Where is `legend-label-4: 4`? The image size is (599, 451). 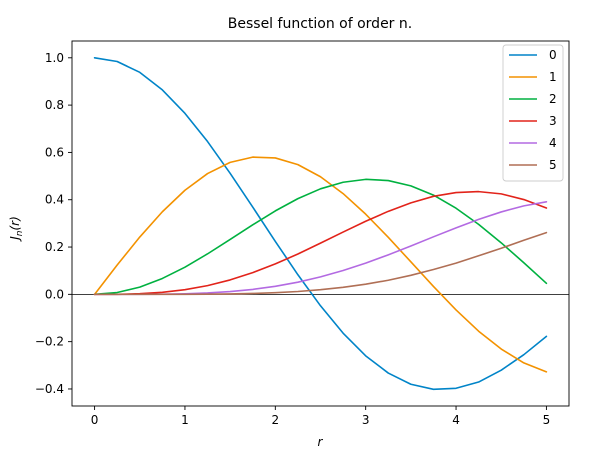 legend-label-4: 4 is located at coordinates (553, 143).